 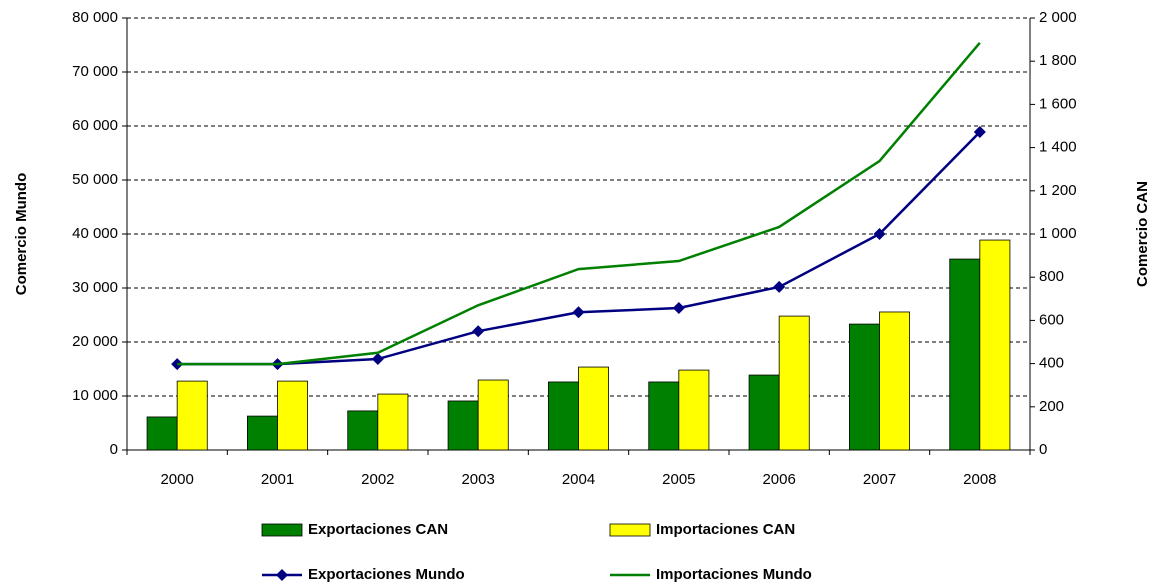 I want to click on y2-tick-label: 400, so click(x=1051, y=363).